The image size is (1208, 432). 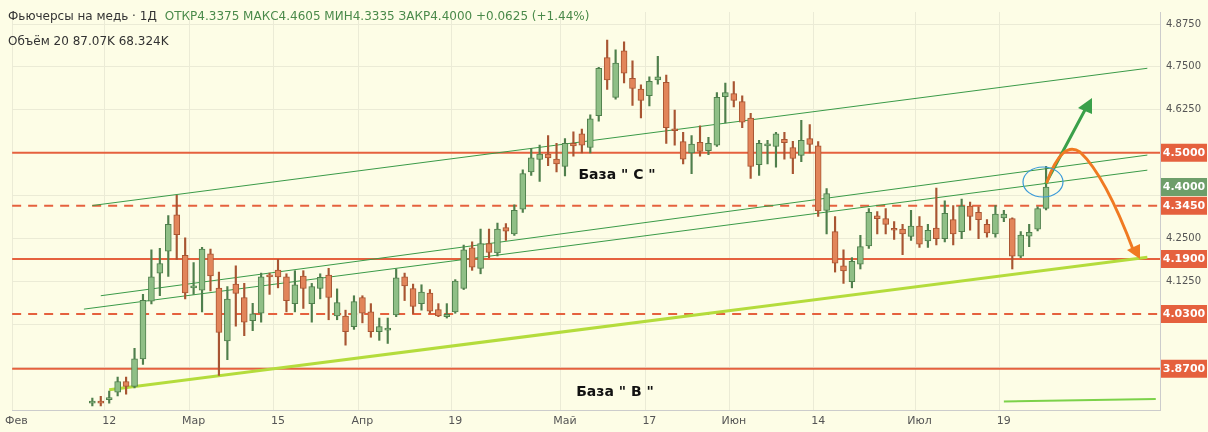 What do you see at coordinates (16, 421) in the screenshot?
I see `x-tick-label: Фев` at bounding box center [16, 421].